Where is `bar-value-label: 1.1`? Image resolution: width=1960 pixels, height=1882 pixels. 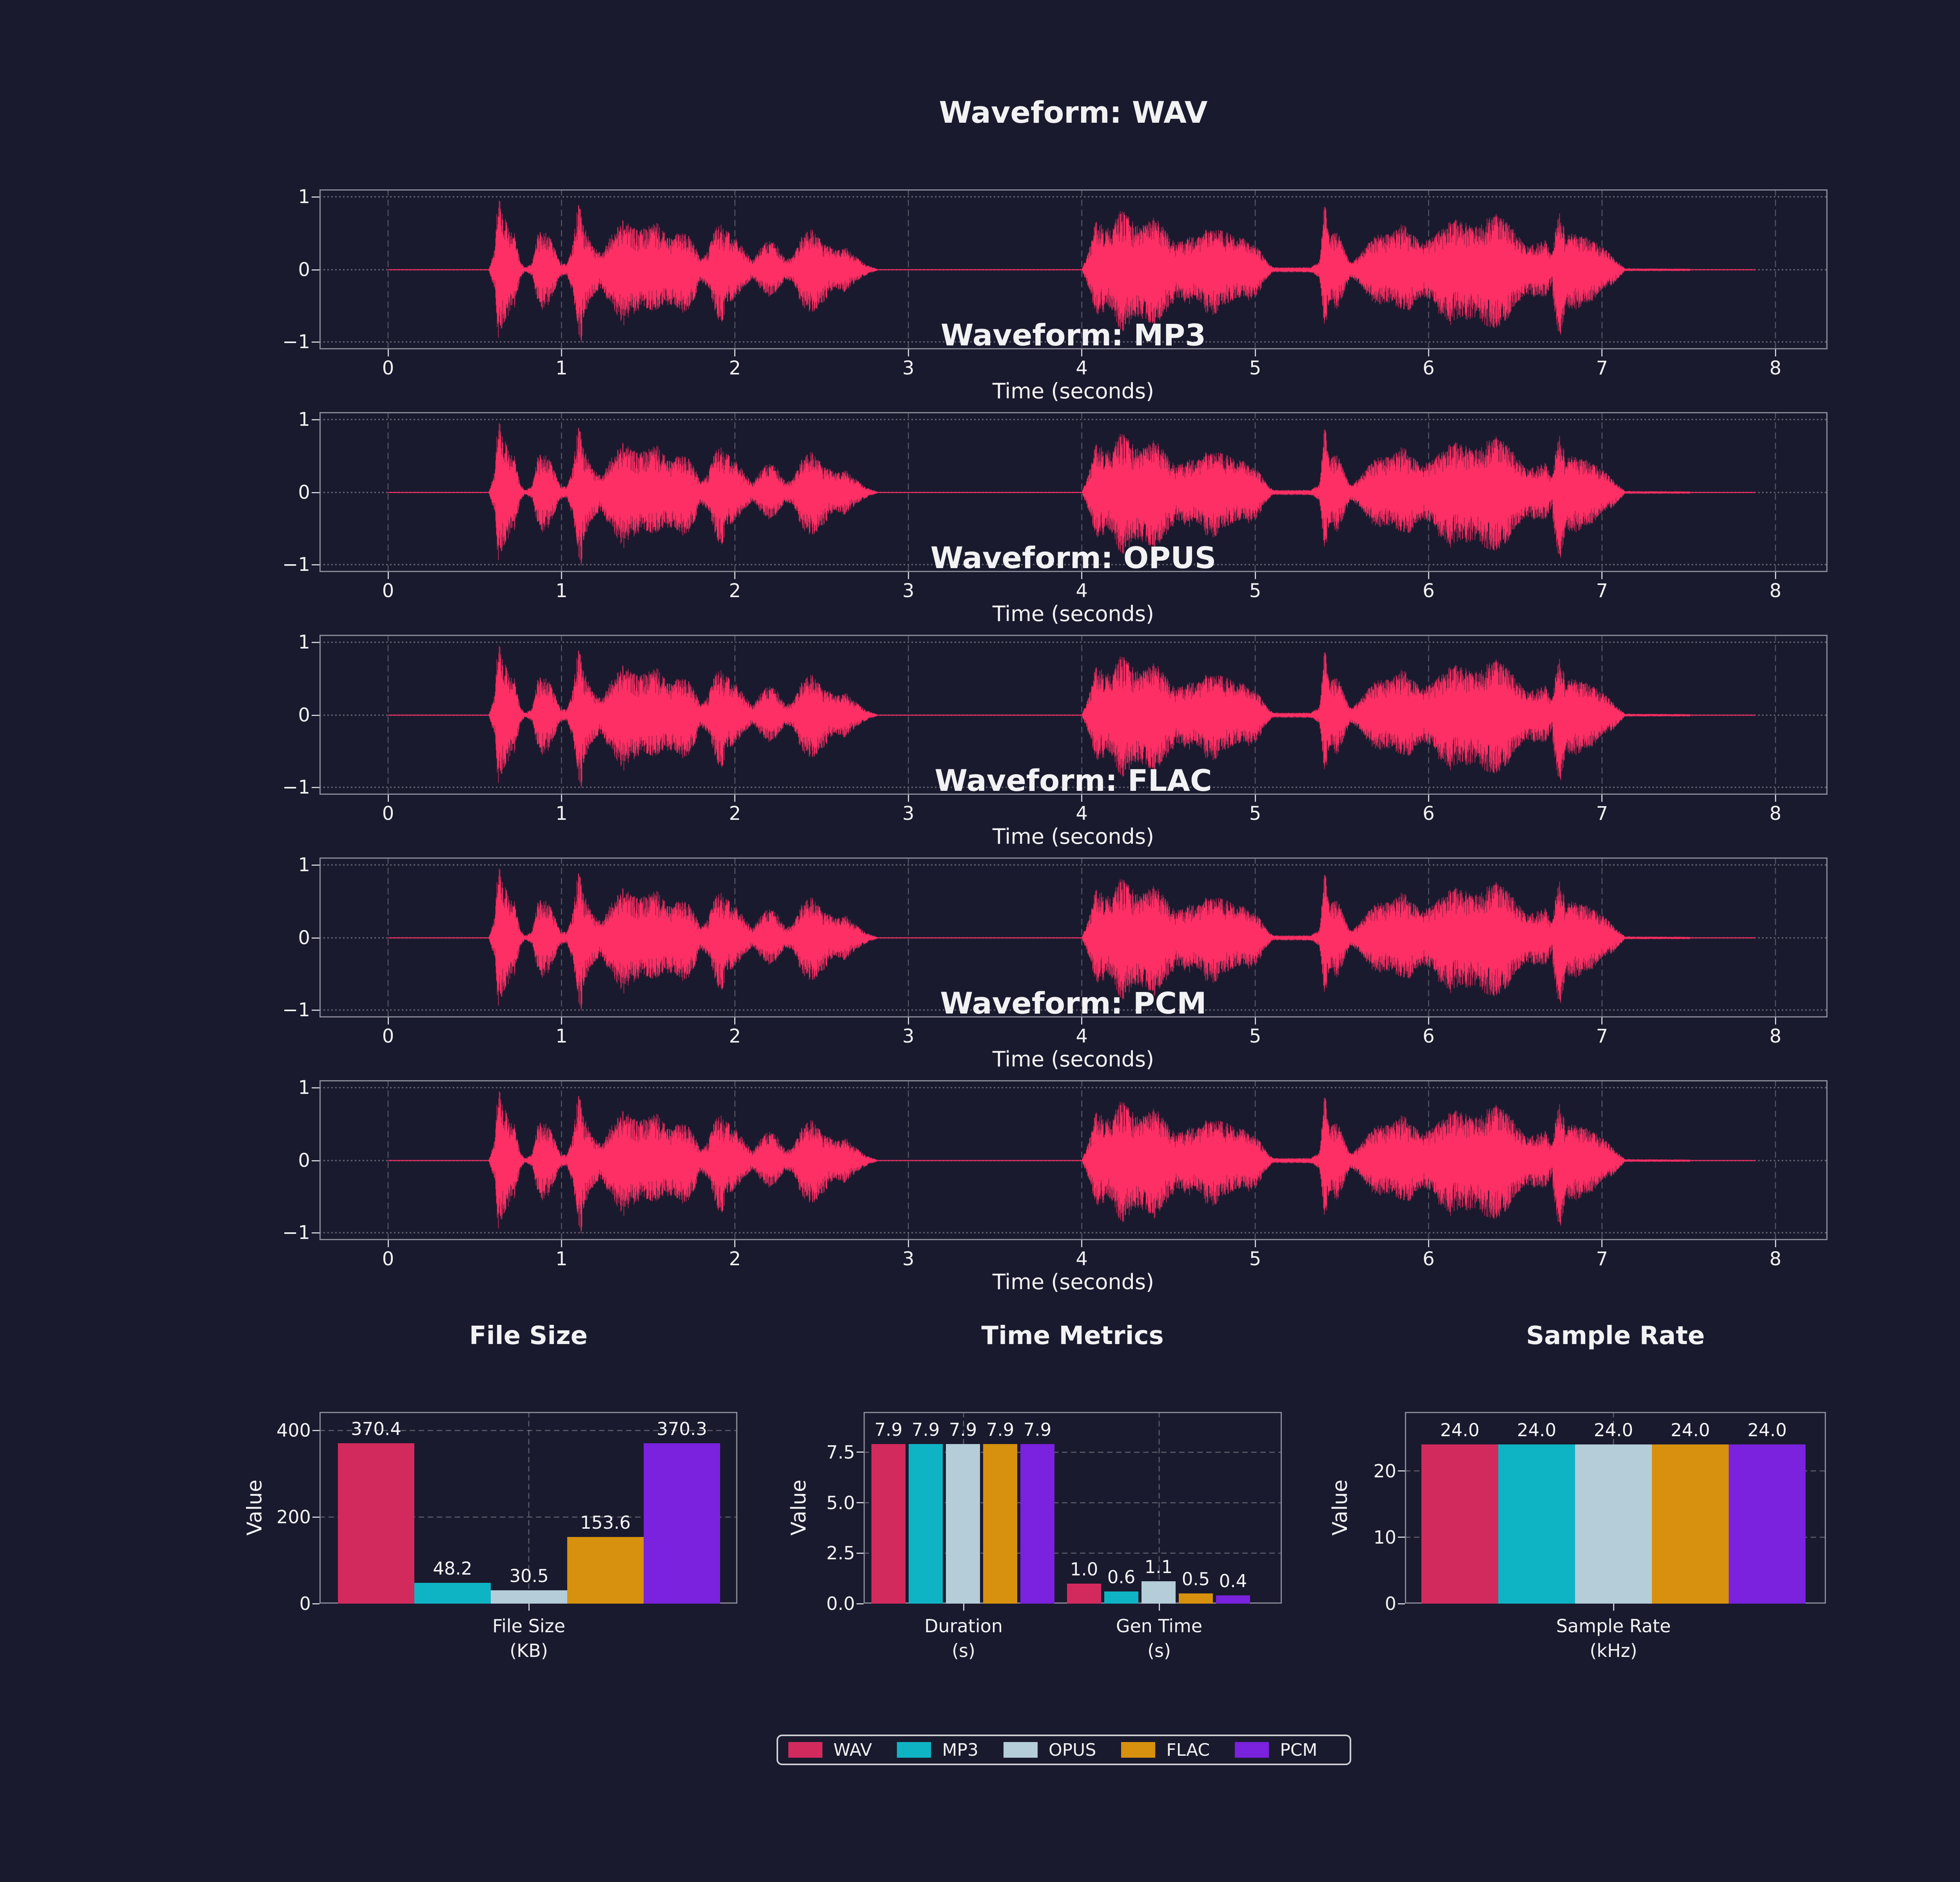
bar-value-label: 1.1 is located at coordinates (1158, 1567).